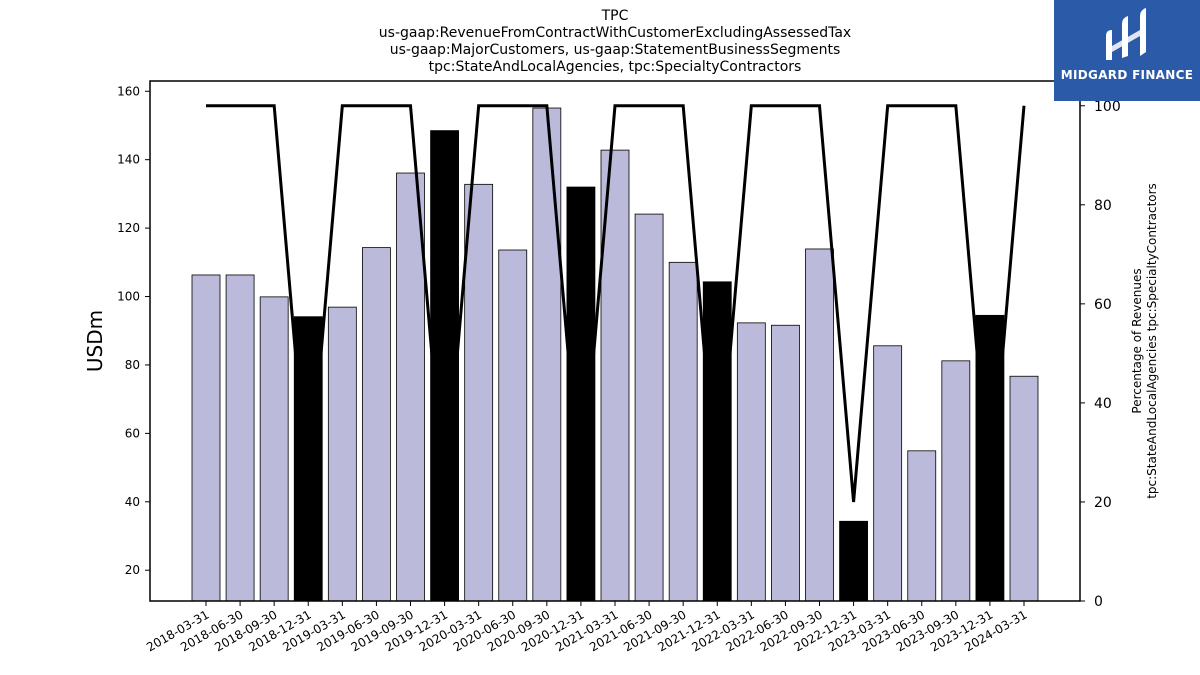 Image resolution: width=1200 pixels, height=675 pixels. Describe the element at coordinates (1103, 404) in the screenshot. I see `y-tick-label-right: 40` at that location.